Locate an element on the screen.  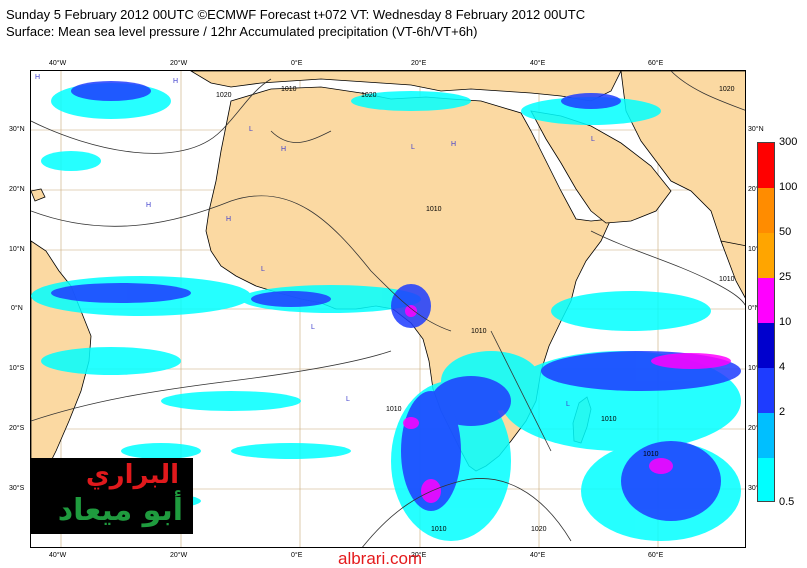
india-landmass is located at coordinates (732, 269).